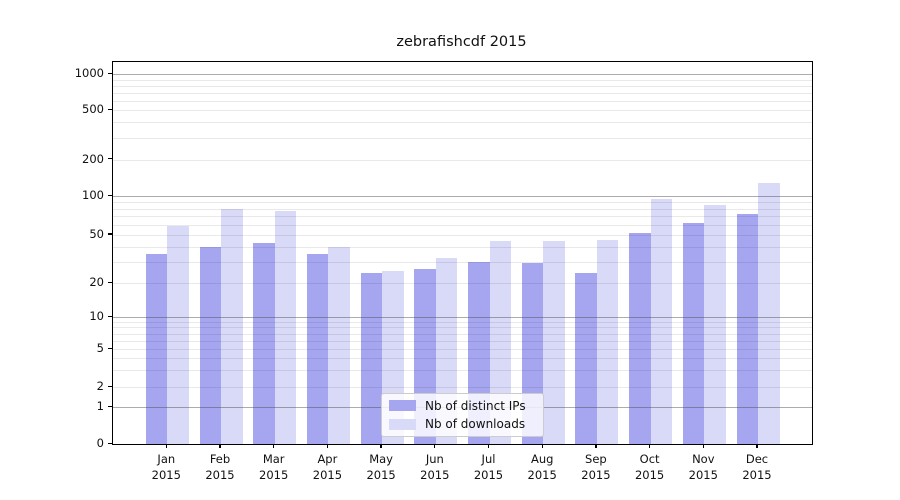 The height and width of the screenshot is (500, 900). Describe the element at coordinates (703, 467) in the screenshot. I see `x-tick-label-nov: Nov 2015` at that location.